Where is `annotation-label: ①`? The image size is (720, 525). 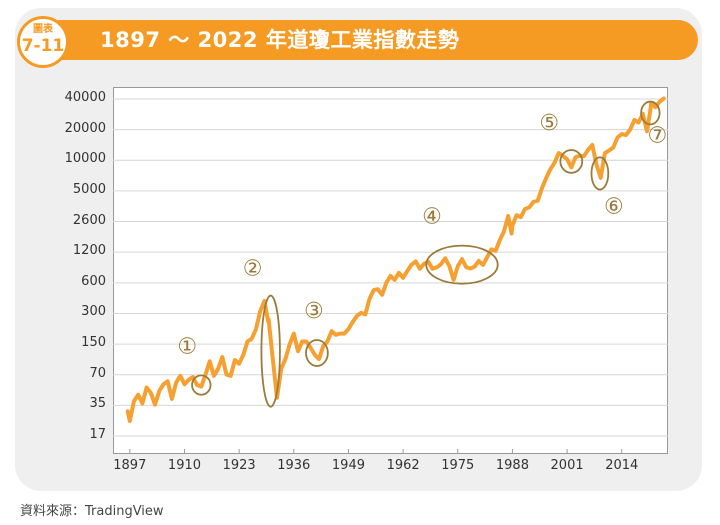 annotation-label: ① is located at coordinates (187, 346).